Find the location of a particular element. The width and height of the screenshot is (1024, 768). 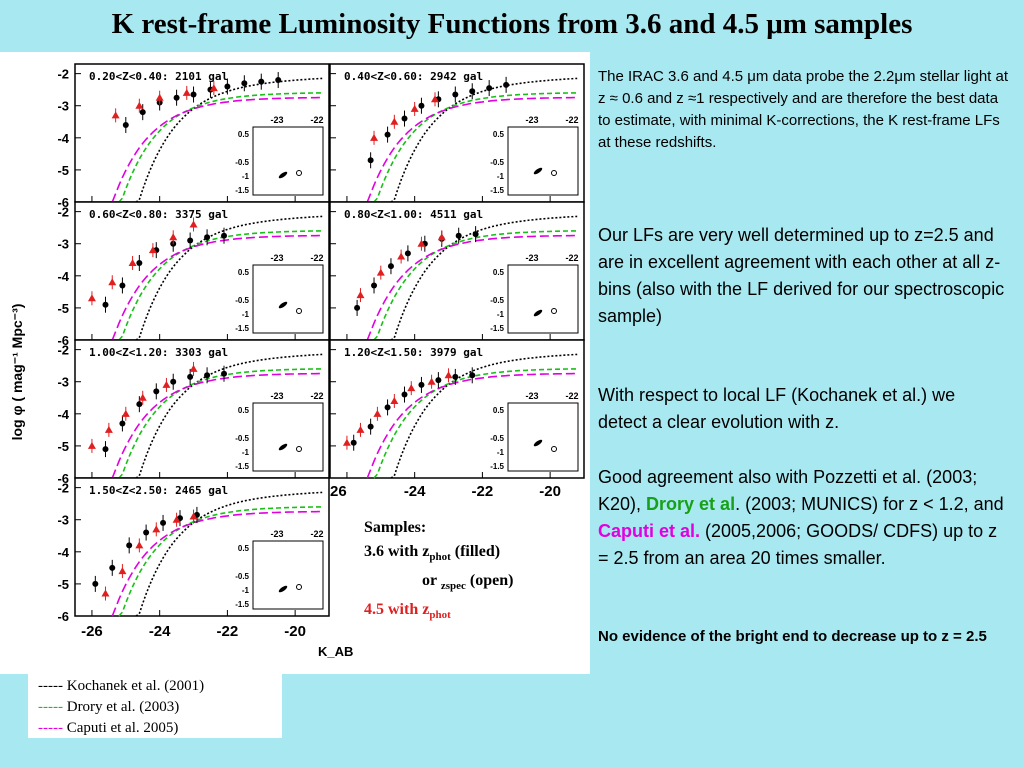

legend-caputi: ----- Caputi et al. 2005) is located at coordinates (108, 728).